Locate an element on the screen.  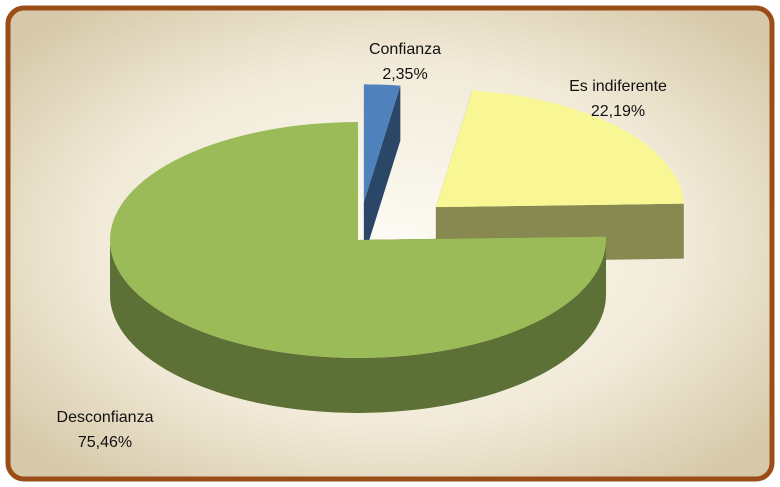
slice-value-label: 2,35% is located at coordinates (404, 74).